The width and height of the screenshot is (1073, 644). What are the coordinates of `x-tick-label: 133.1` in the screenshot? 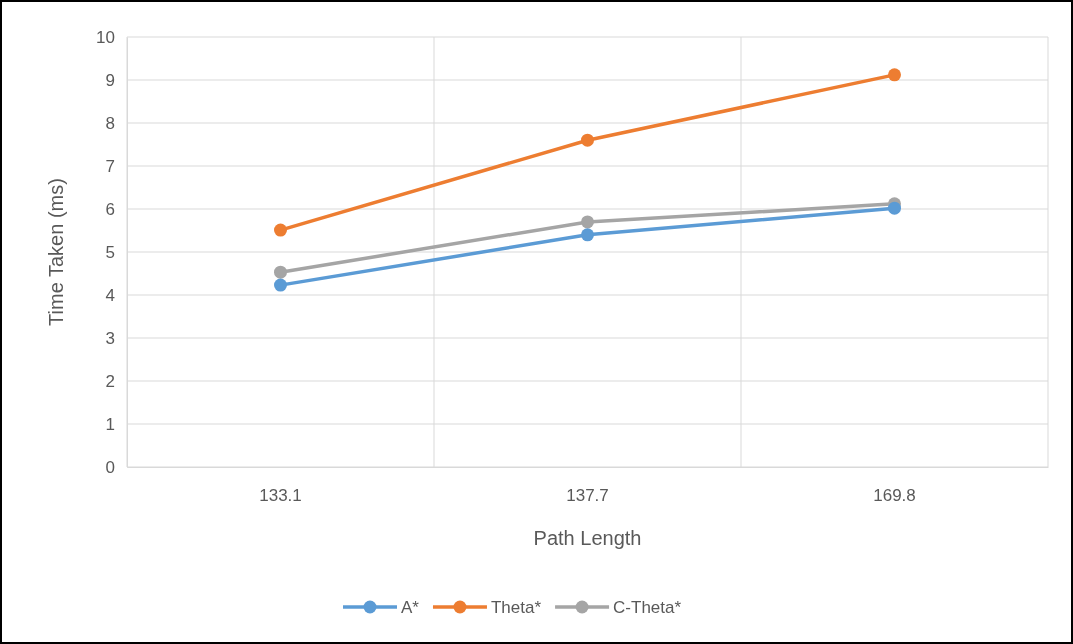 It's located at (280, 496).